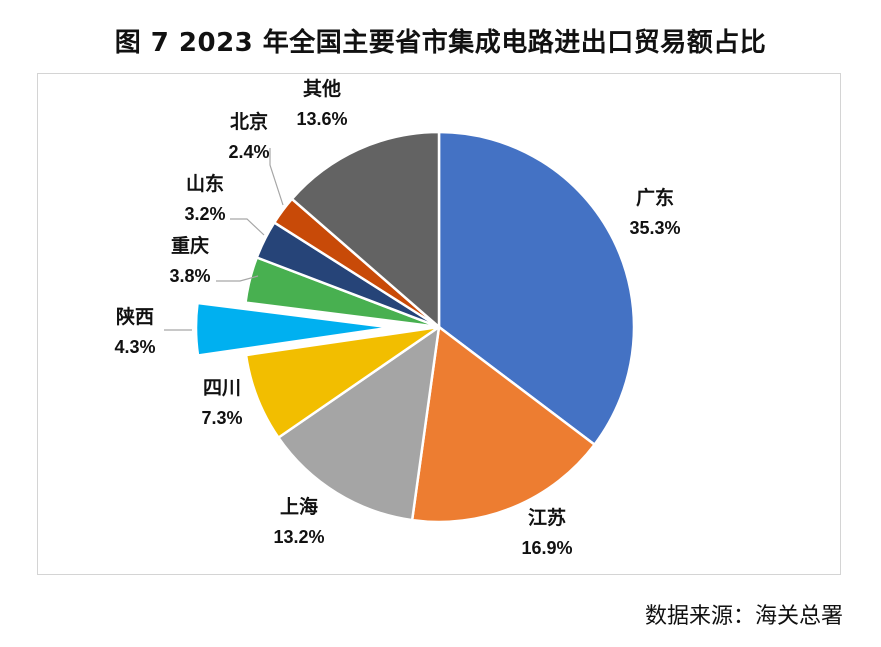  What do you see at coordinates (135, 316) in the screenshot?
I see `slice-label: 陕西` at bounding box center [135, 316].